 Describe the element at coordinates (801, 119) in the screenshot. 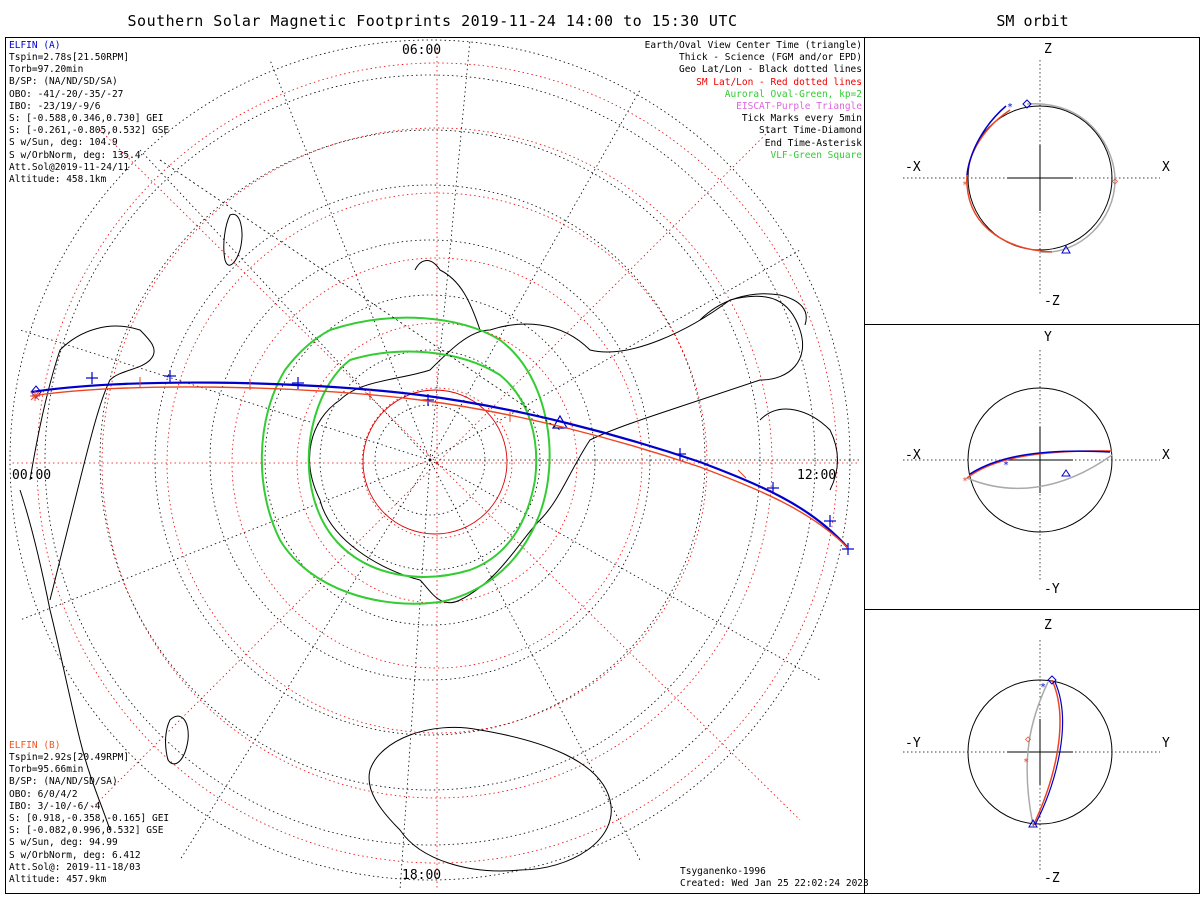

I see `legend-item: Tick Marks every 5min` at that location.